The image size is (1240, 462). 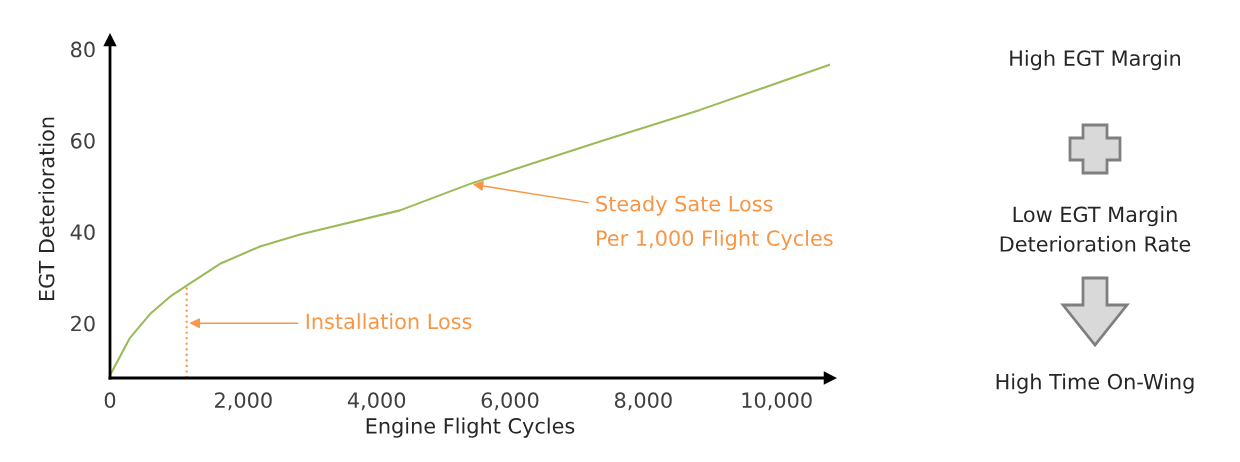 I want to click on annotation: Steady Sate Loss Per 1,000 Flight Cycles, so click(x=714, y=223).